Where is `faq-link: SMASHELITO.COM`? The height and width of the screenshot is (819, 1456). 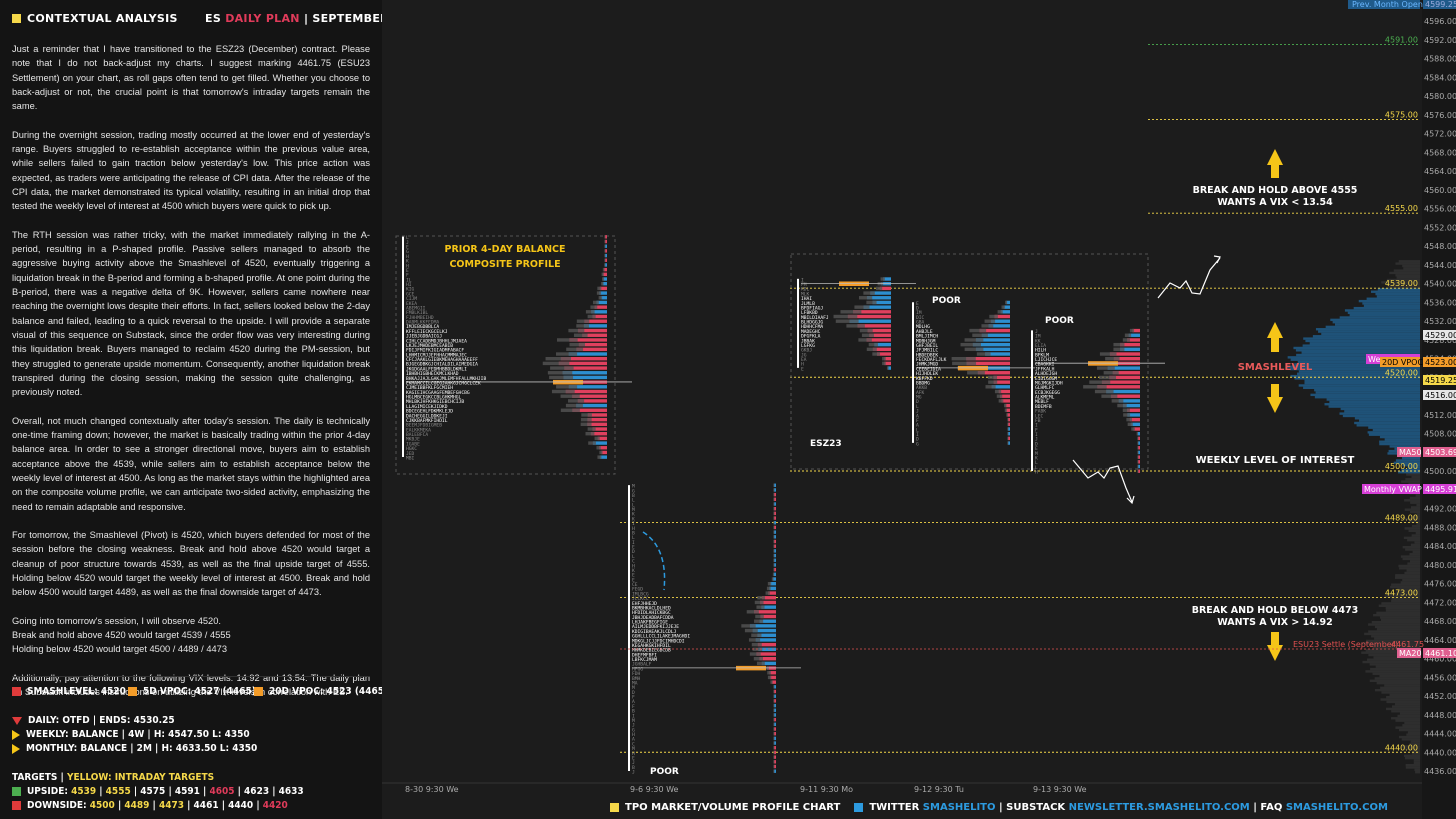
faq-link: SMASHELITO.COM is located at coordinates (1336, 807).